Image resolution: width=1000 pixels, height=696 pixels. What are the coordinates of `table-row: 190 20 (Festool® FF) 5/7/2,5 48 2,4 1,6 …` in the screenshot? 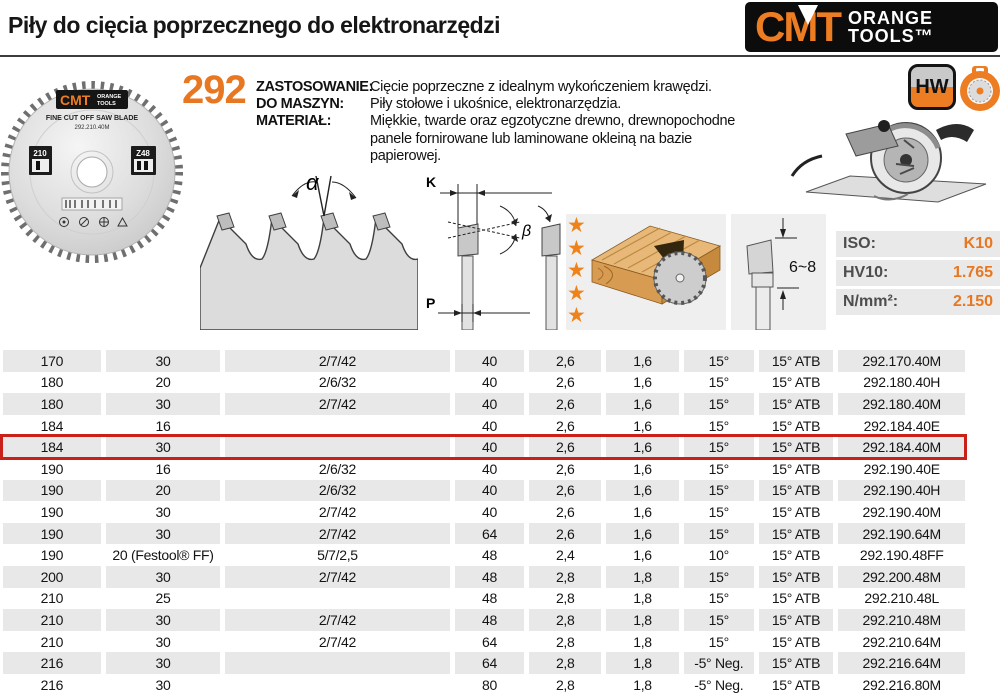 It's located at (482, 555).